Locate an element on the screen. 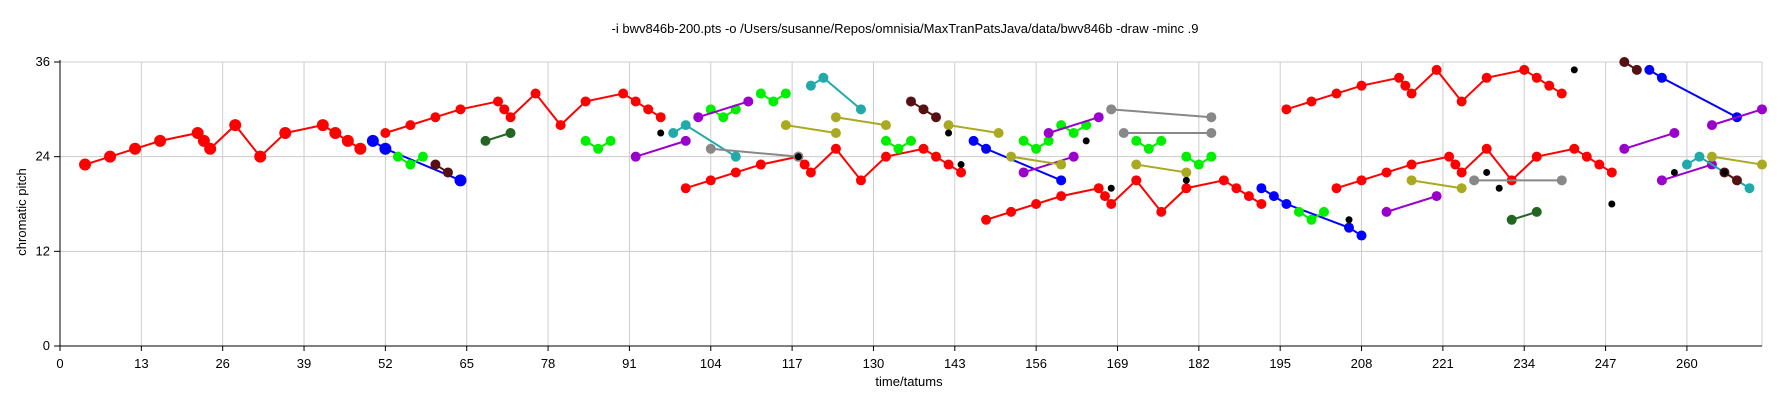  y-tick-label: 36 is located at coordinates (43, 61).